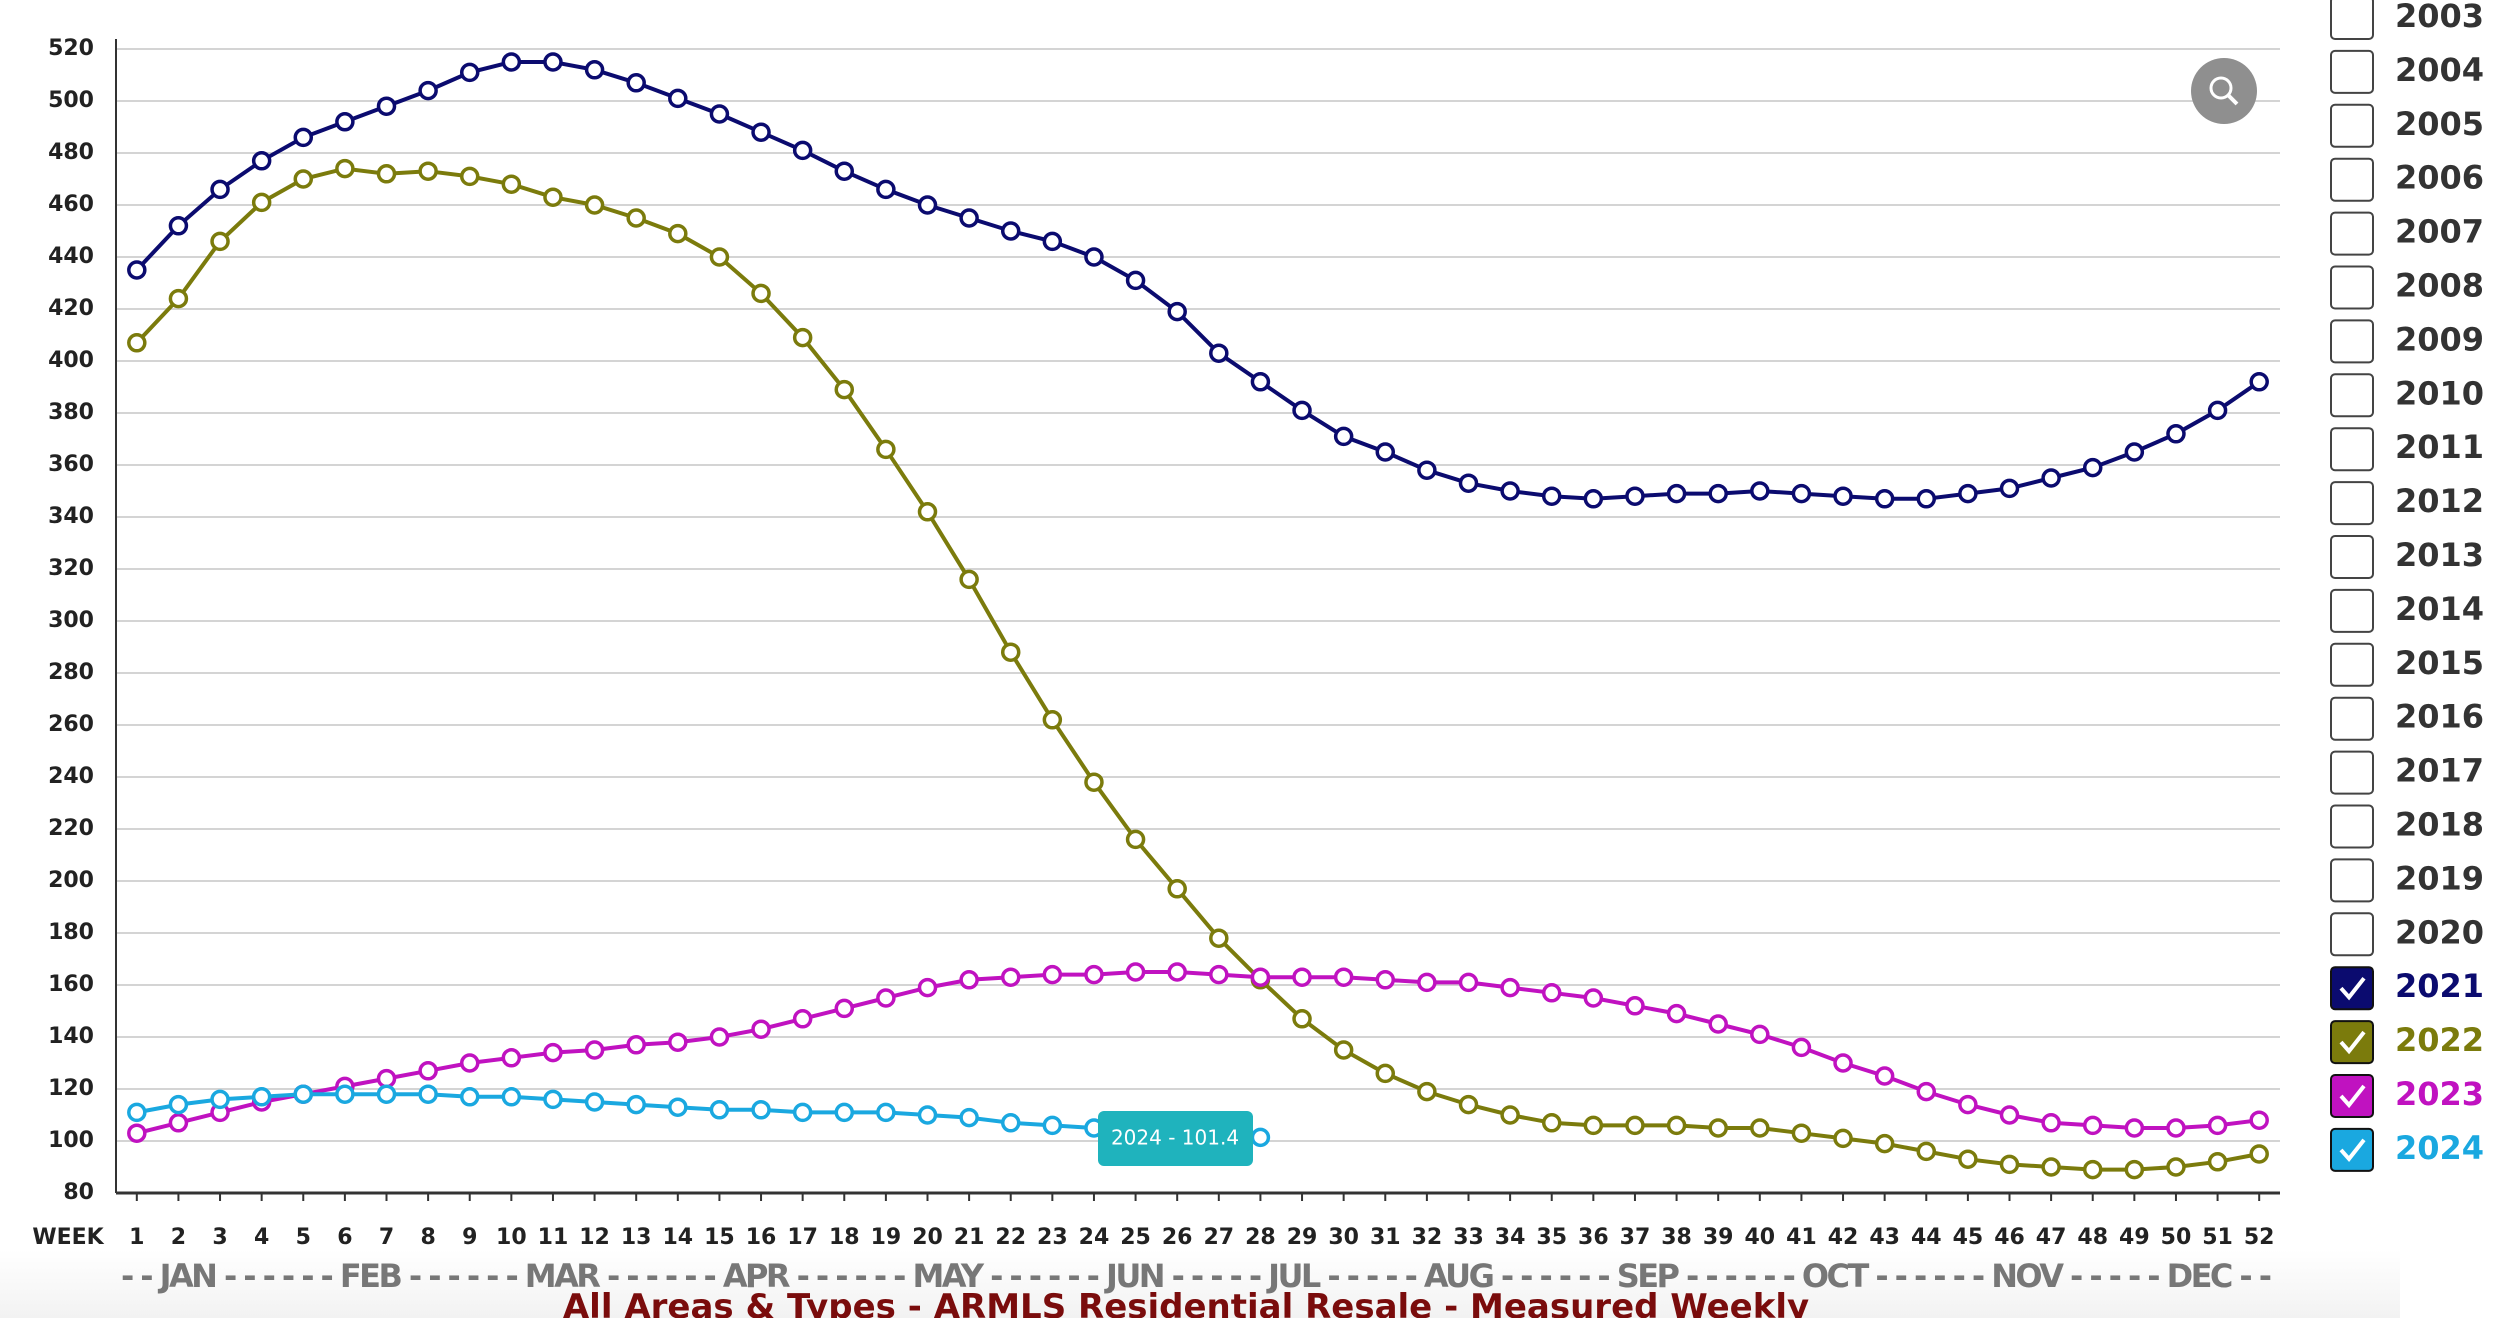 The height and width of the screenshot is (1318, 2498). Describe the element at coordinates (2439, 771) in the screenshot. I see `legend-label: 2017` at that location.